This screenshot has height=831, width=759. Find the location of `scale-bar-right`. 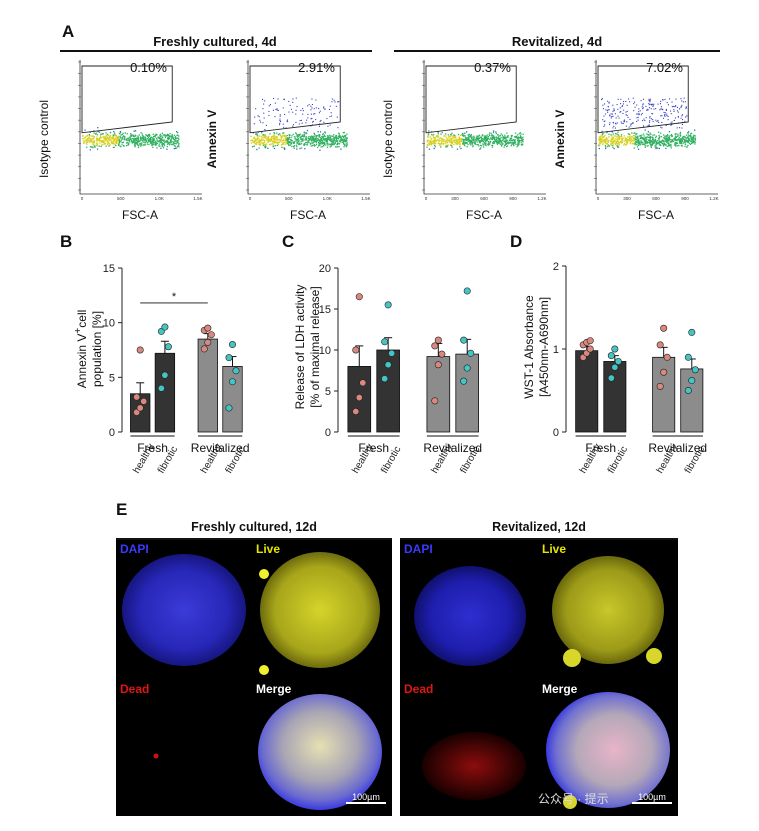

scale-bar-right is located at coordinates (652, 803).